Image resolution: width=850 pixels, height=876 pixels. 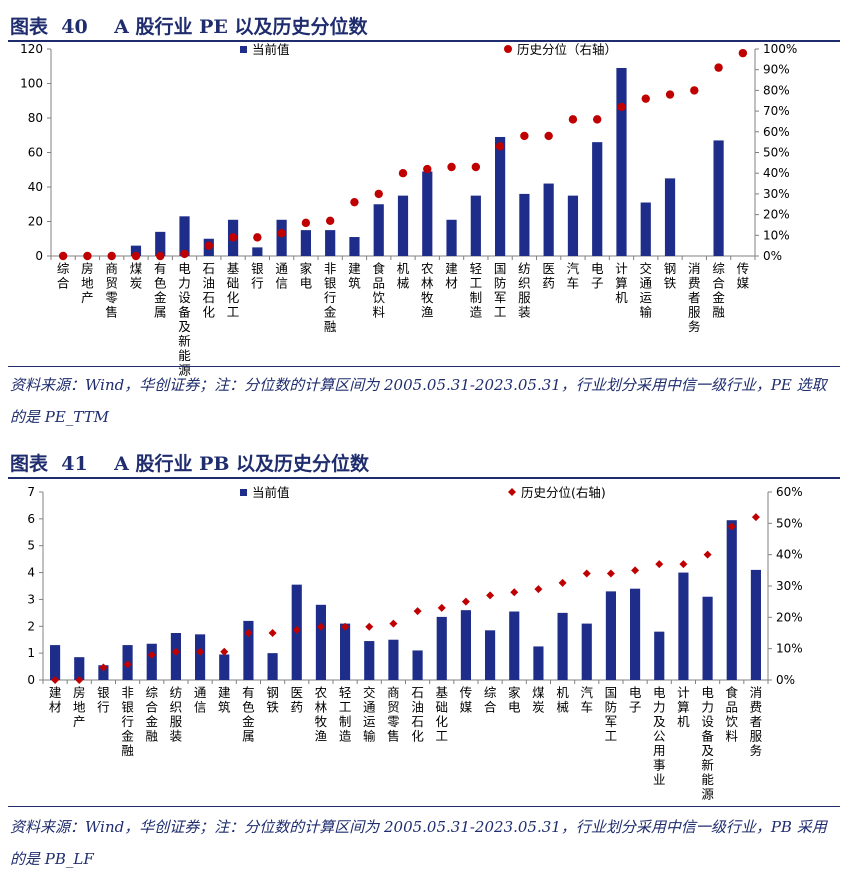 What do you see at coordinates (184, 319) in the screenshot?
I see `category-label: 电力设备及新能源` at bounding box center [184, 319].